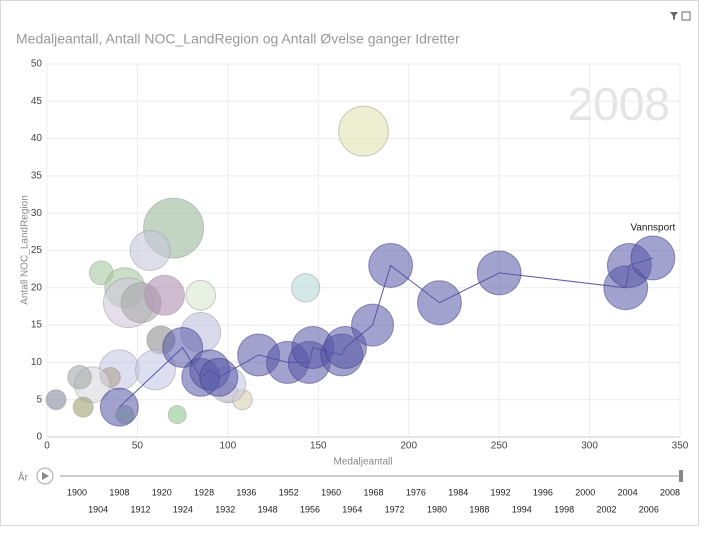  What do you see at coordinates (416, 492) in the screenshot?
I see `play-axis-year: 1976` at bounding box center [416, 492].